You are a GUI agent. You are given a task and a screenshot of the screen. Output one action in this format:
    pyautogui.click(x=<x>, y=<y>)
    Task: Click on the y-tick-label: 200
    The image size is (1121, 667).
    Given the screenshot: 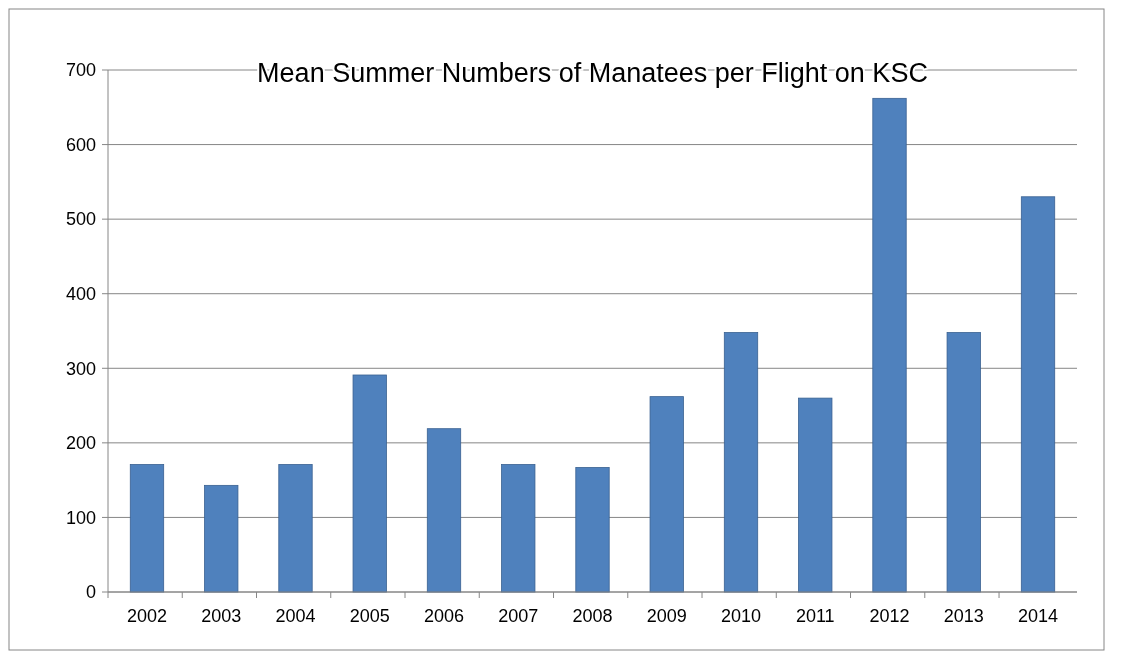 What is the action you would take?
    pyautogui.click(x=80, y=443)
    